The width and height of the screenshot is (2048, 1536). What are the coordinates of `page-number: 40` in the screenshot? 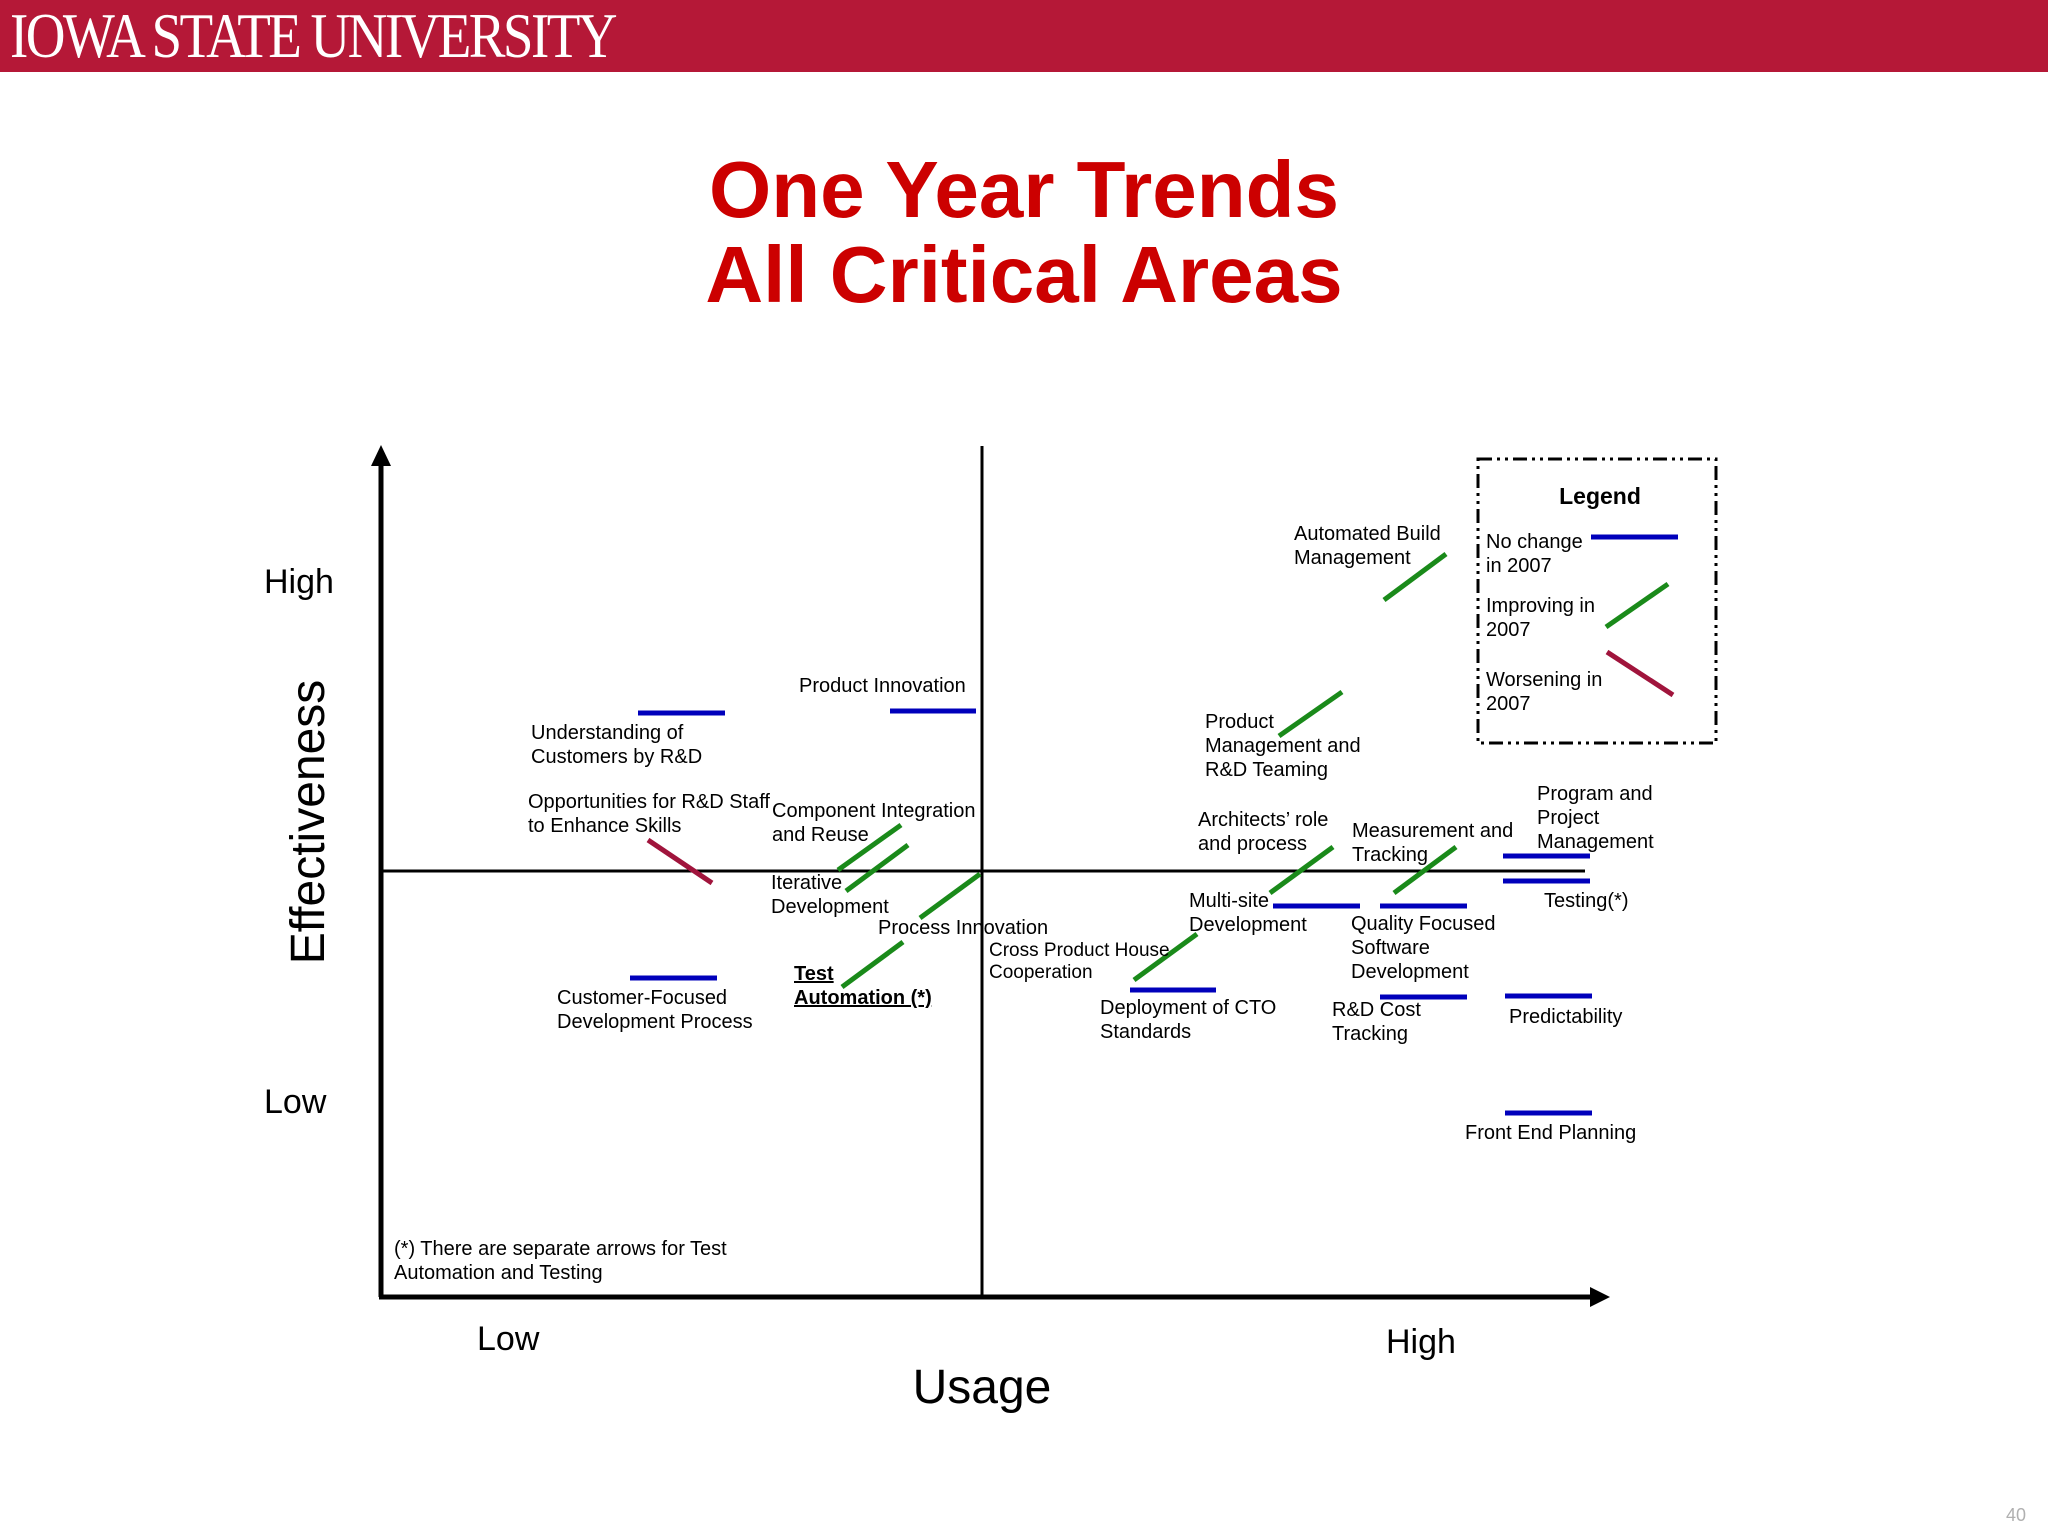 It's located at (2015, 1515).